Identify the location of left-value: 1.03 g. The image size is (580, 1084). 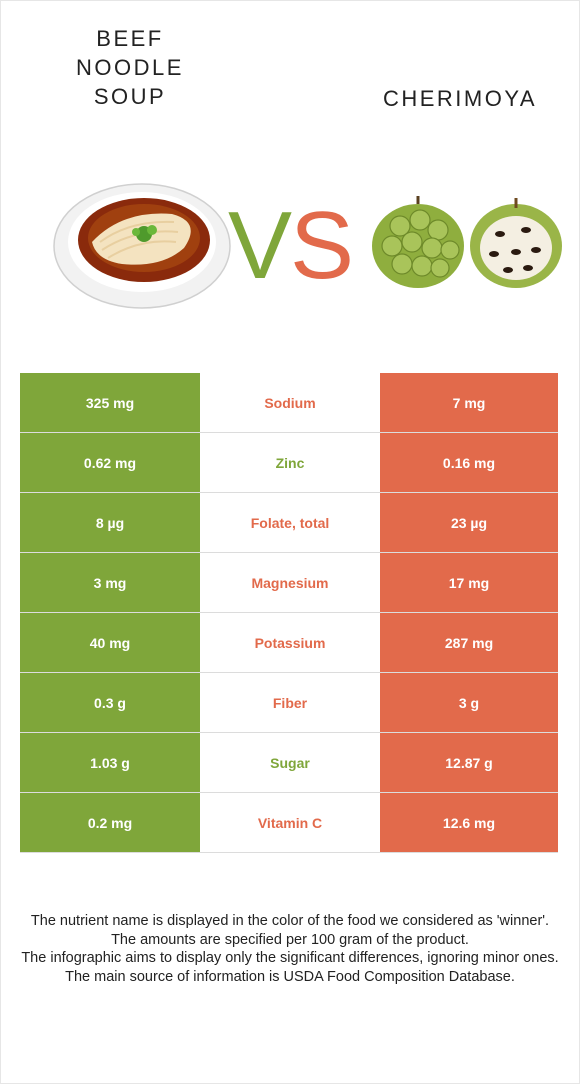
(110, 762).